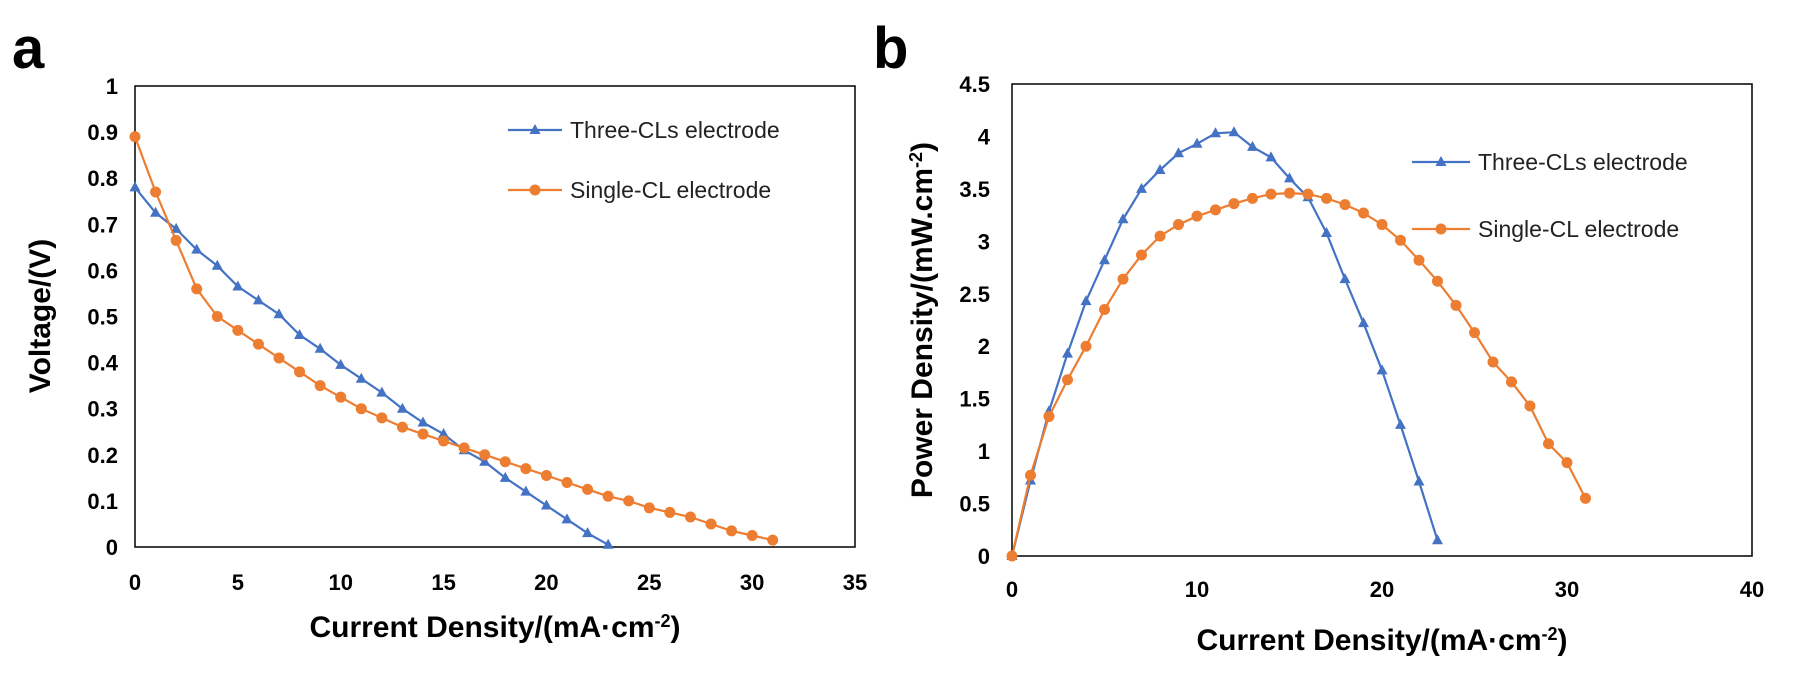  I want to click on y-tick-label: 0.9, so click(102, 132).